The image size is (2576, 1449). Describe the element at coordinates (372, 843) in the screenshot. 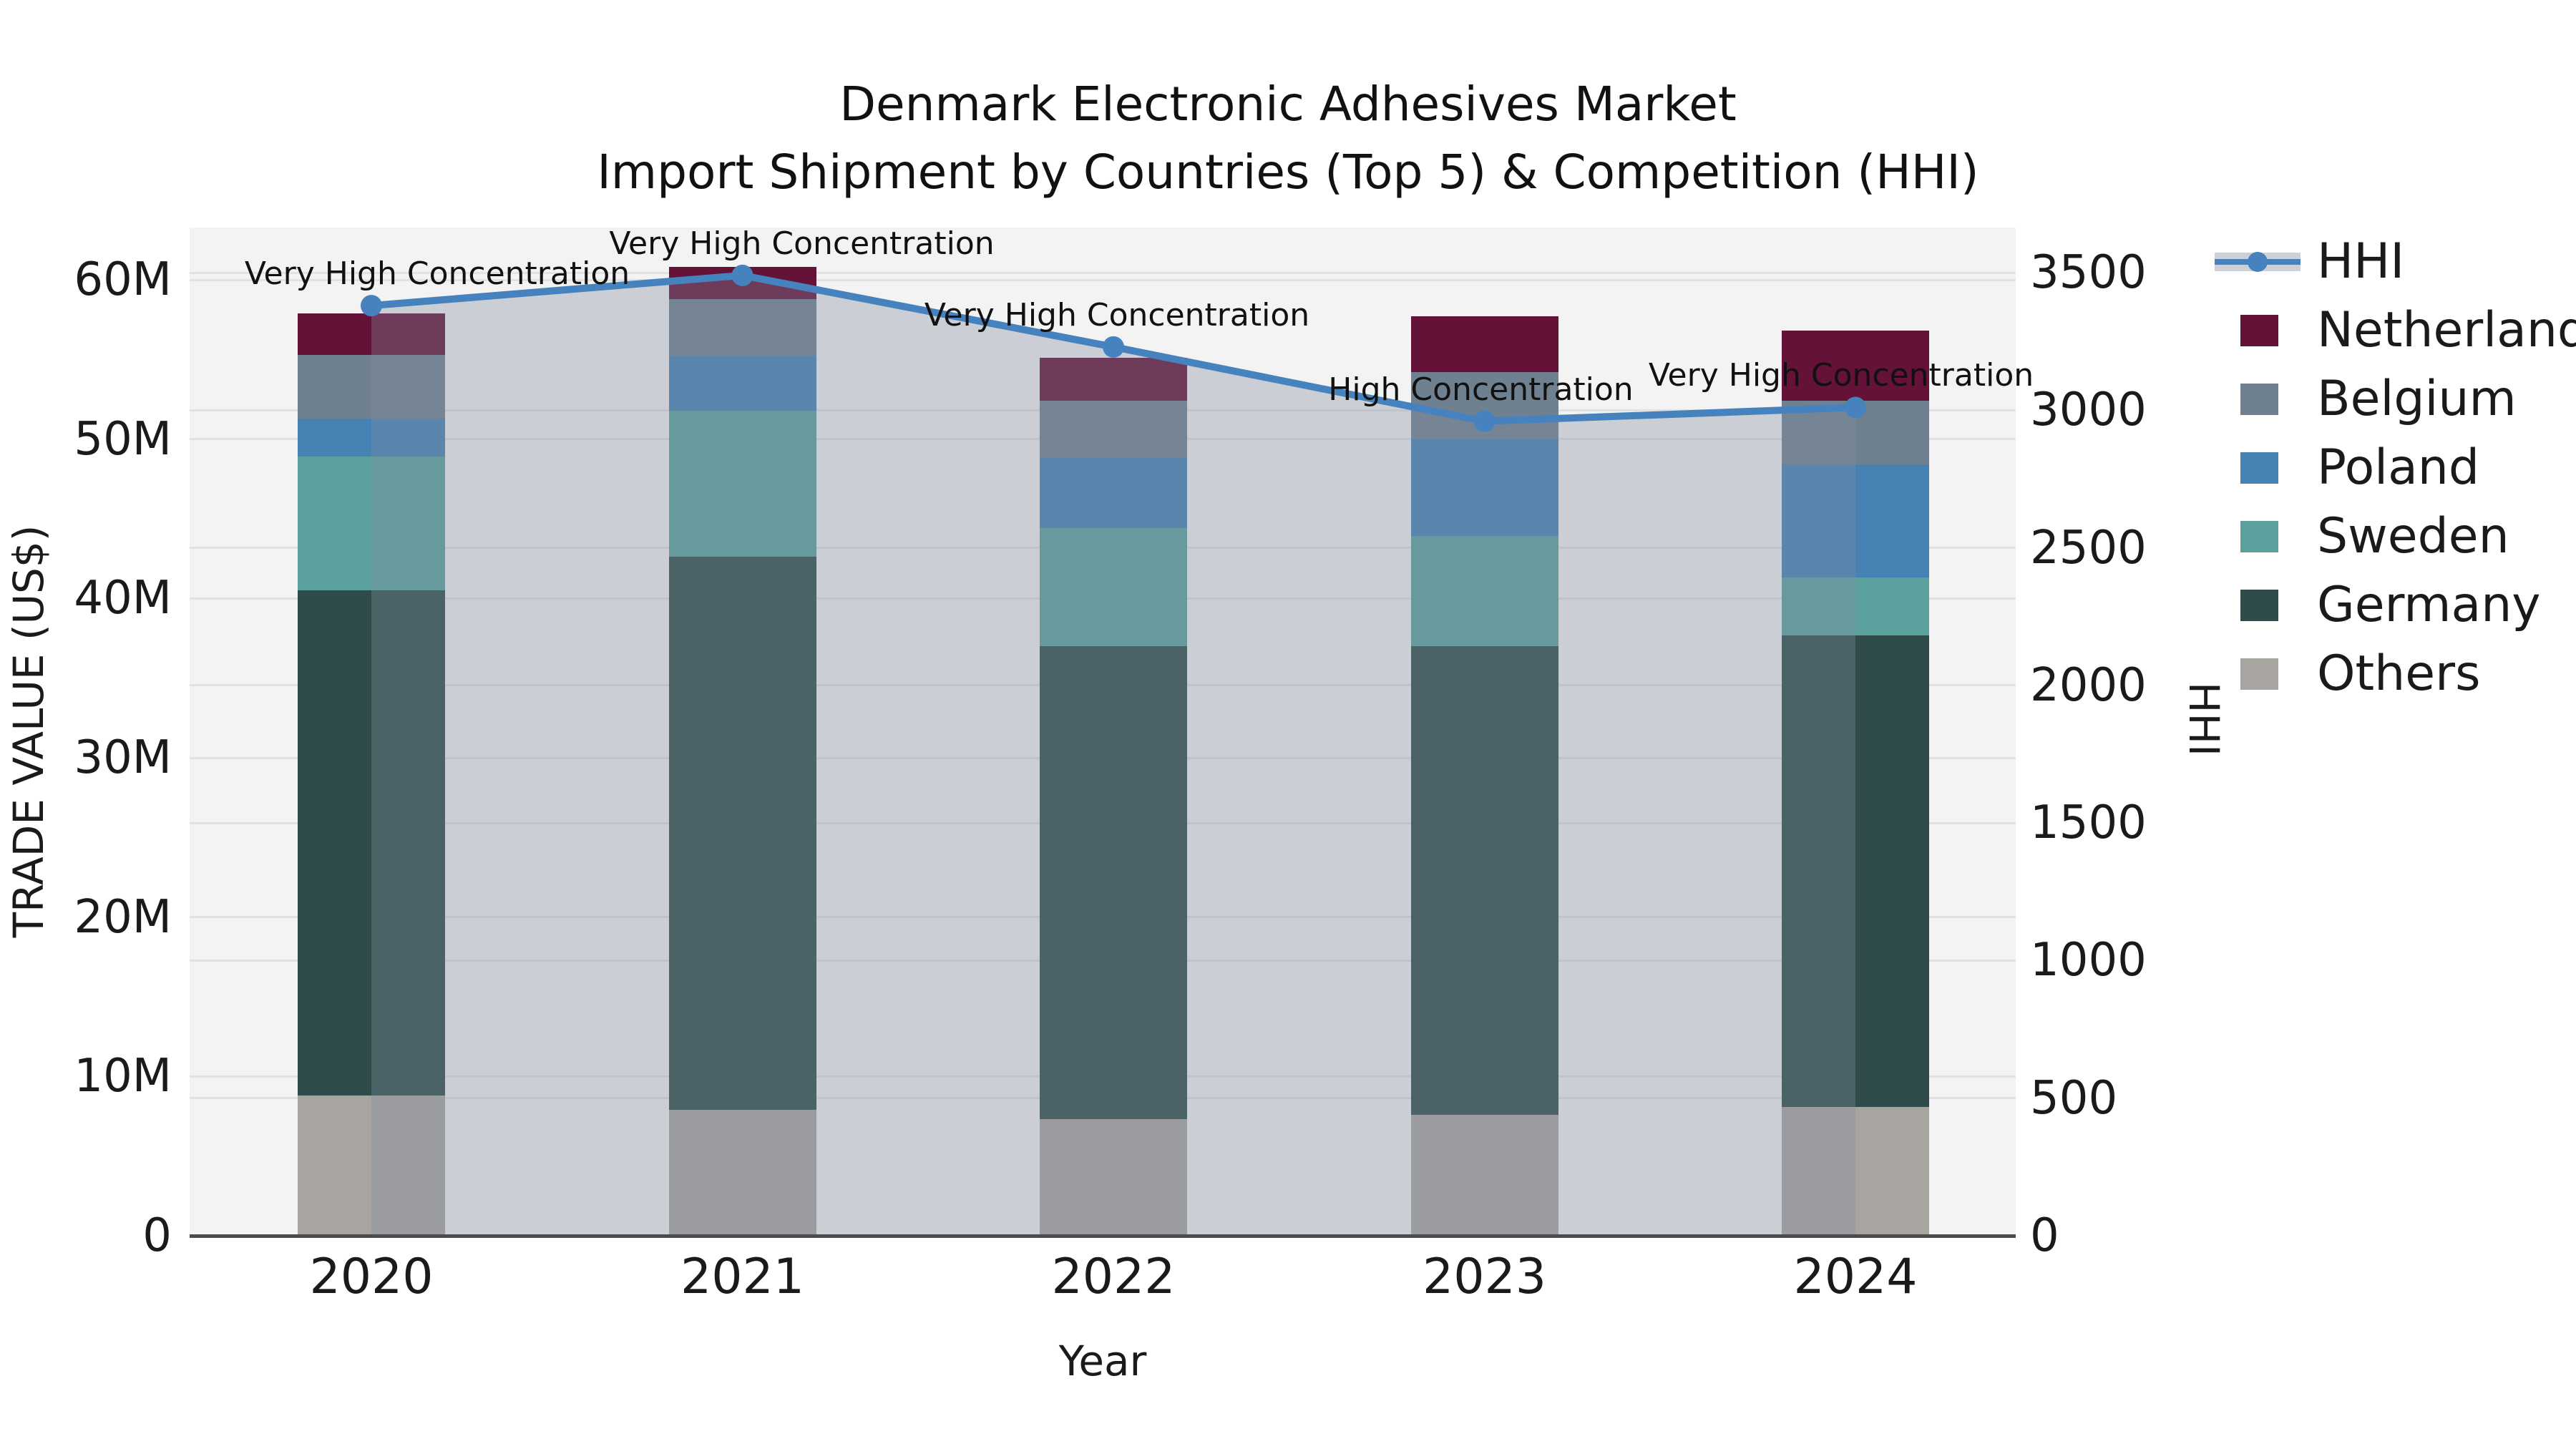

I see `bar-segment-germany-2020` at that location.